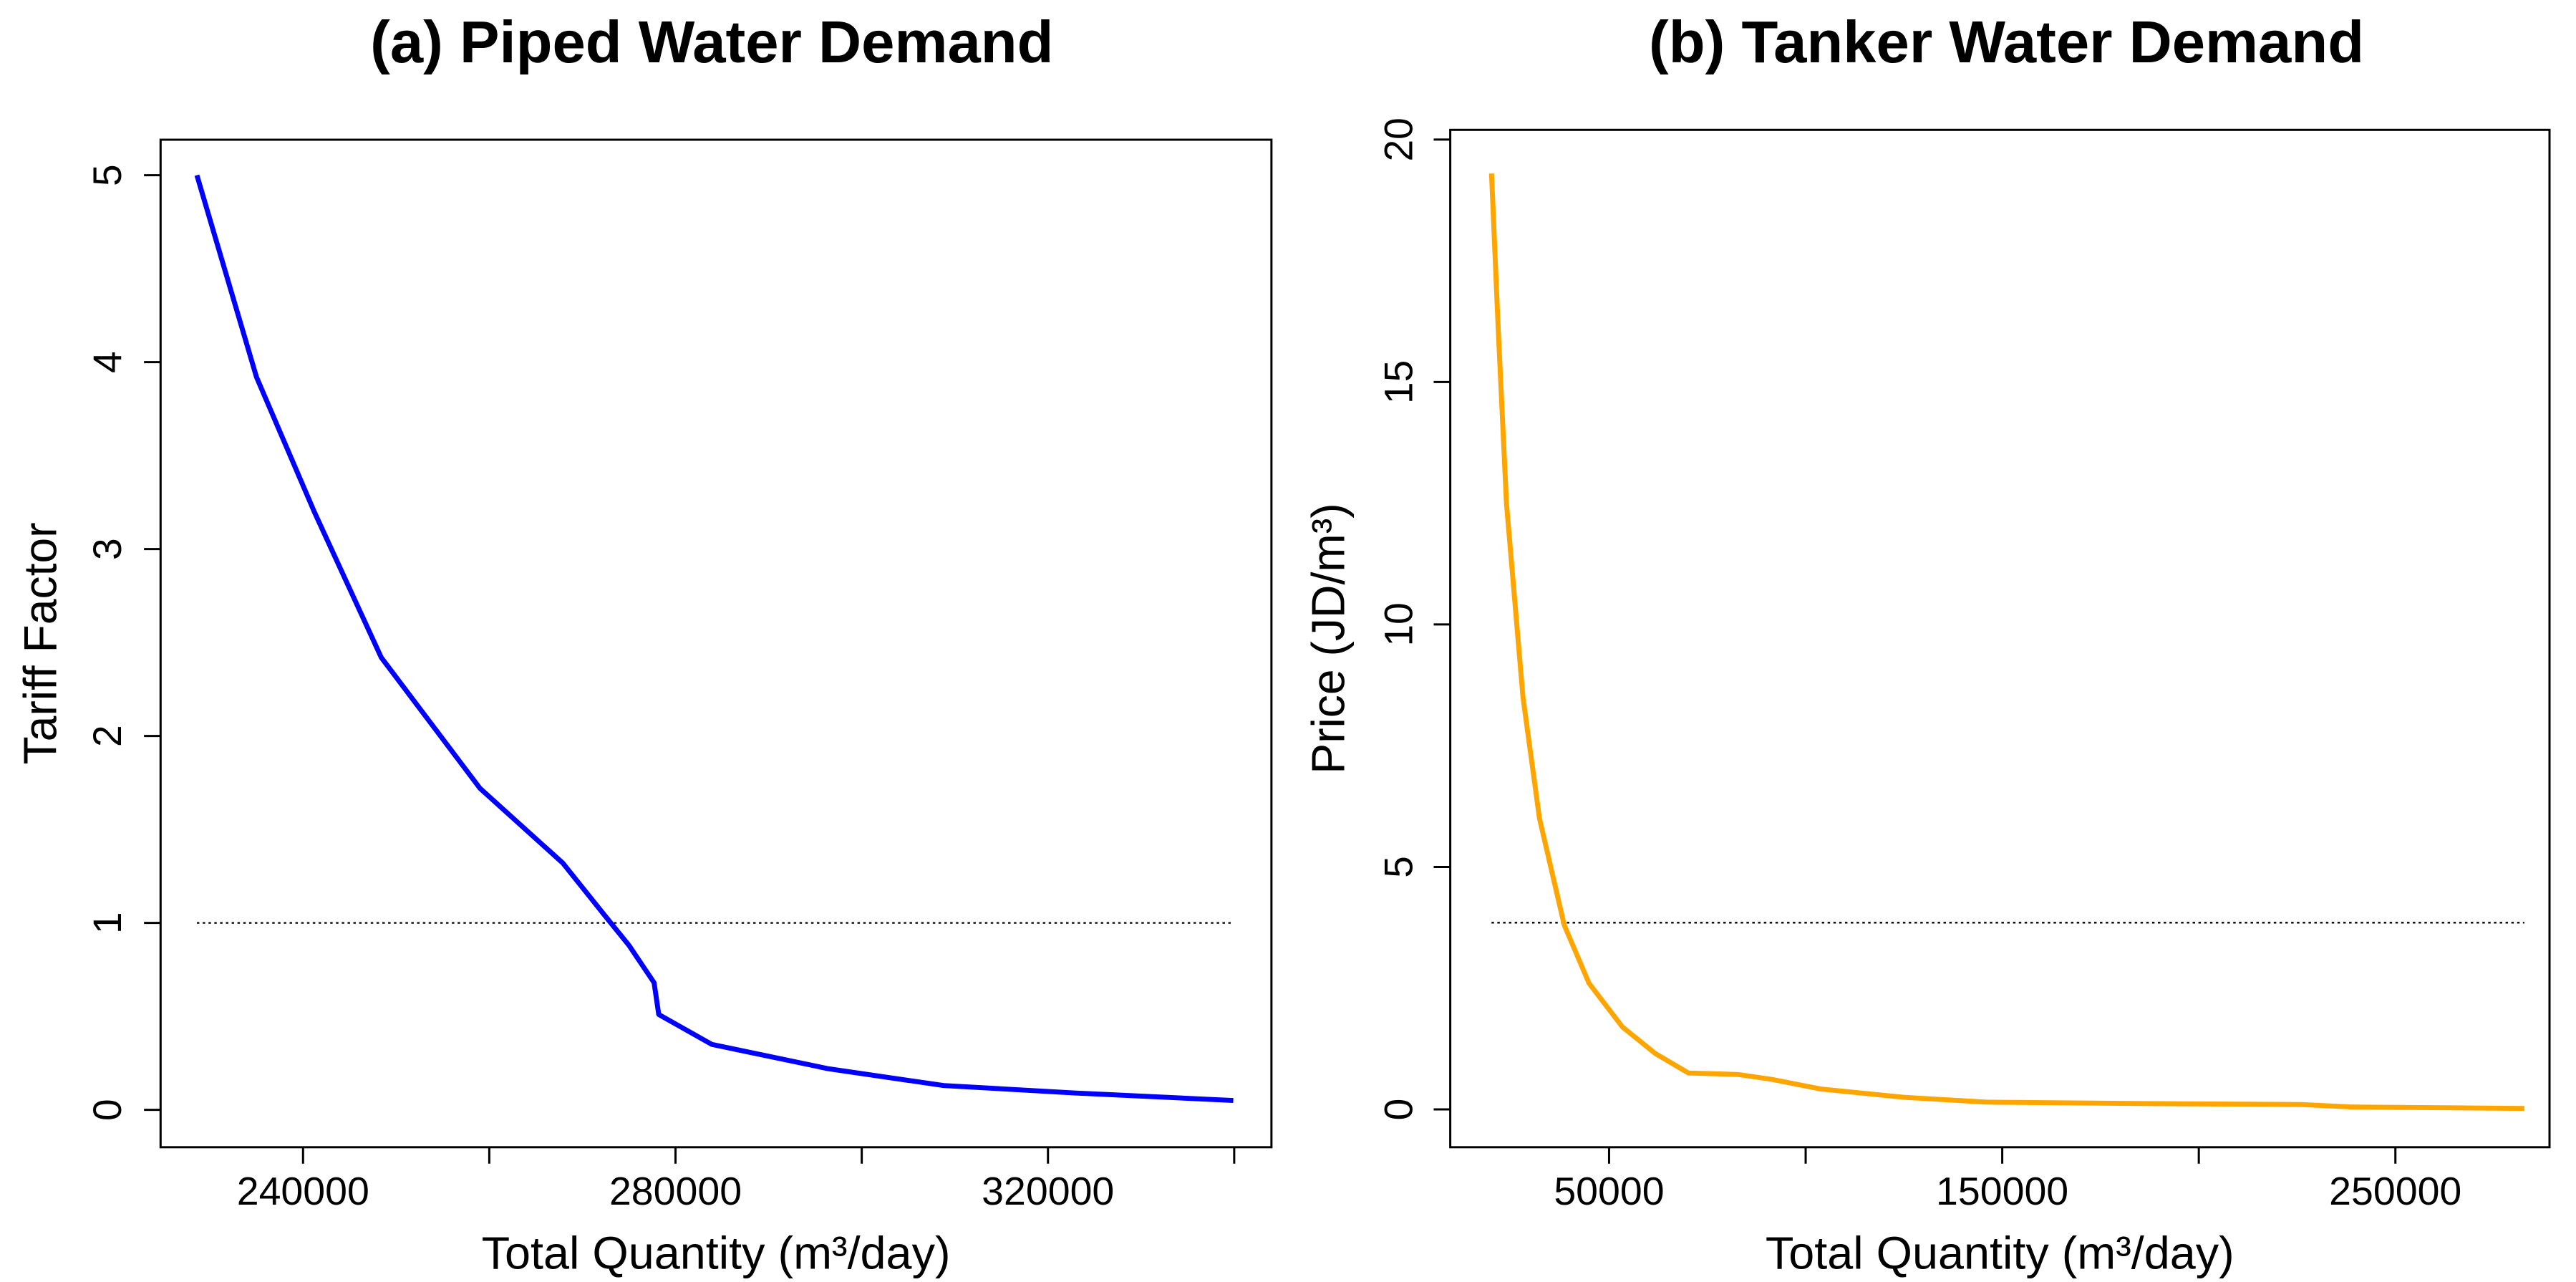  Describe the element at coordinates (711, 42) in the screenshot. I see `chart-title: (a) Piped Water Demand` at that location.